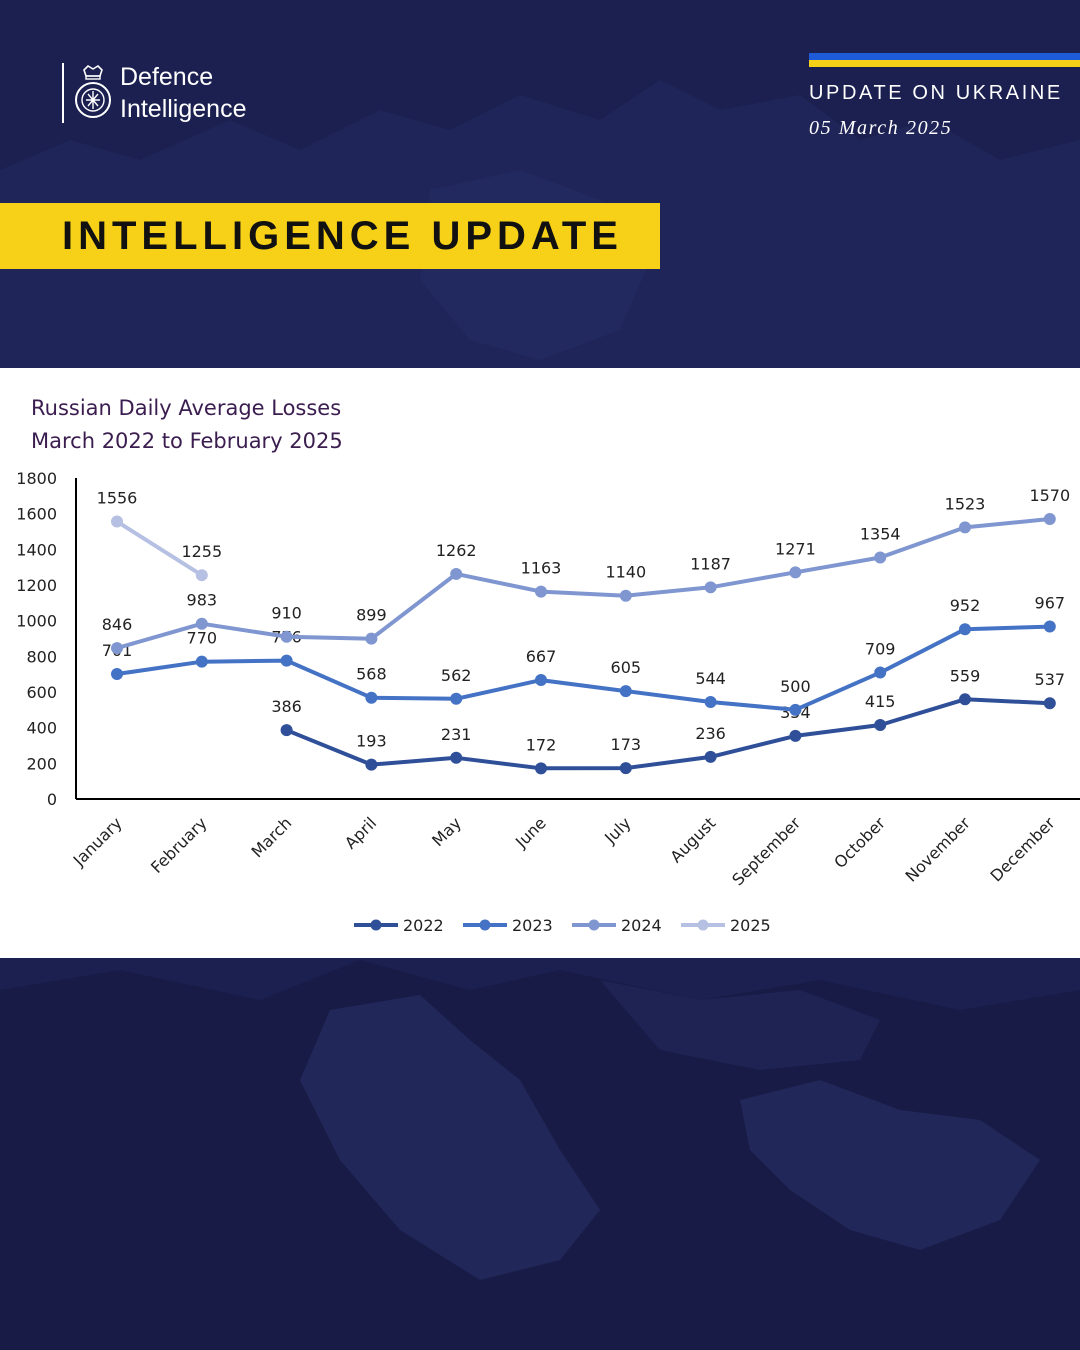  Describe the element at coordinates (944, 63) in the screenshot. I see `flag-yellow-stripe` at that location.